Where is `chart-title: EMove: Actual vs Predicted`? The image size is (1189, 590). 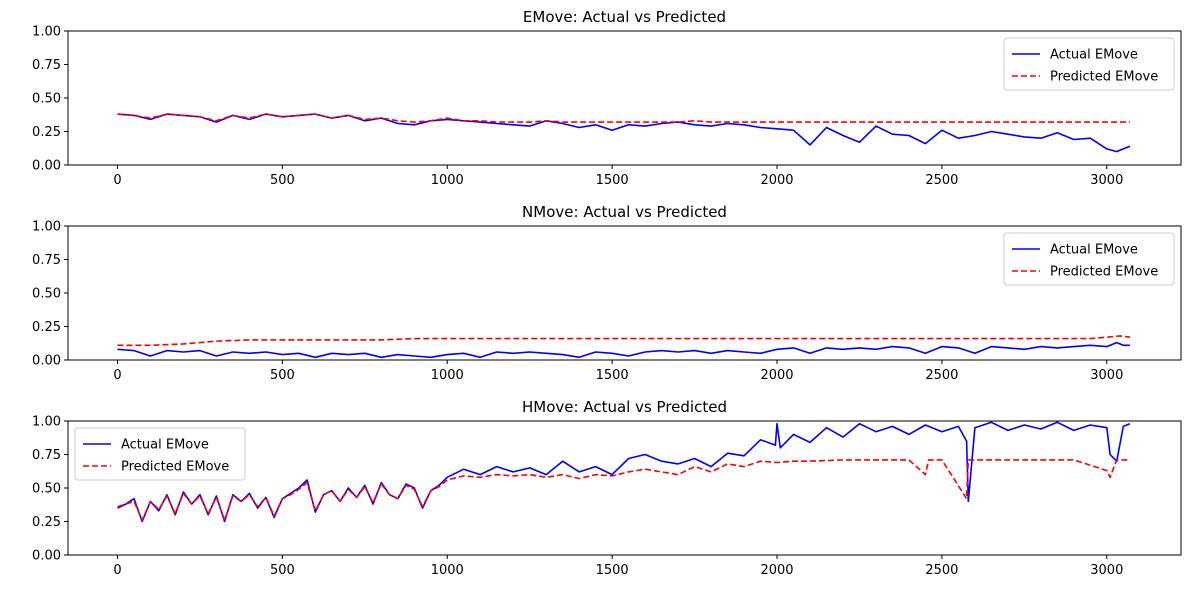 chart-title: EMove: Actual vs Predicted is located at coordinates (624, 17).